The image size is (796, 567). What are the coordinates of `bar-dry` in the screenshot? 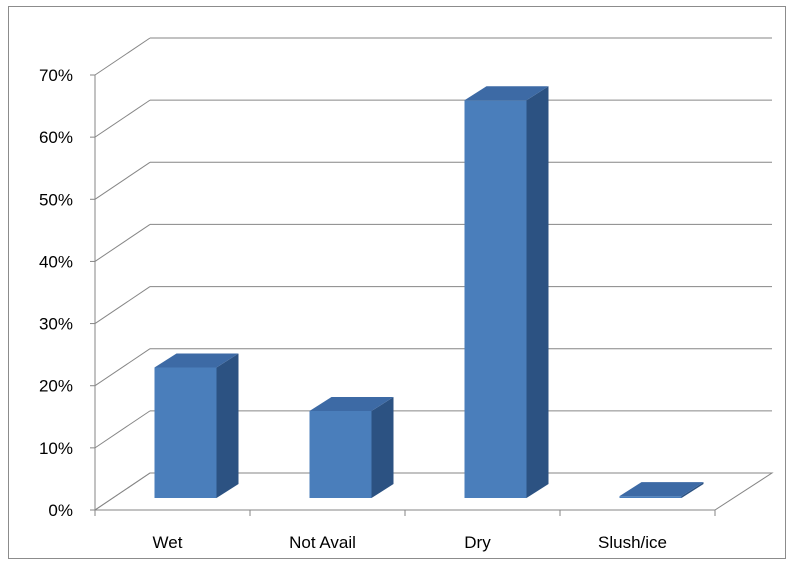 It's located at (506, 292).